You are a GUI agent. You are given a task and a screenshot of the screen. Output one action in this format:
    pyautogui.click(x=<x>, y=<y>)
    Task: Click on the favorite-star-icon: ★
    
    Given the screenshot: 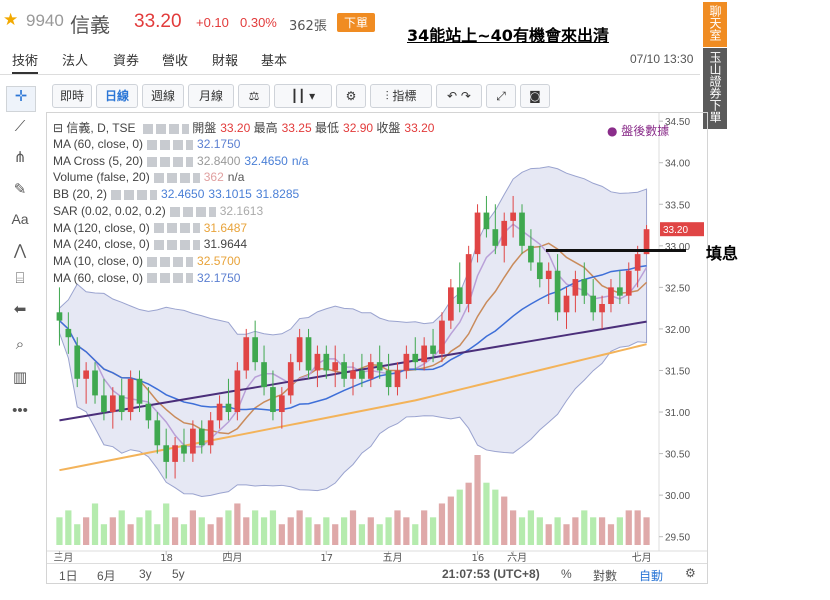 What is the action you would take?
    pyautogui.click(x=11, y=19)
    